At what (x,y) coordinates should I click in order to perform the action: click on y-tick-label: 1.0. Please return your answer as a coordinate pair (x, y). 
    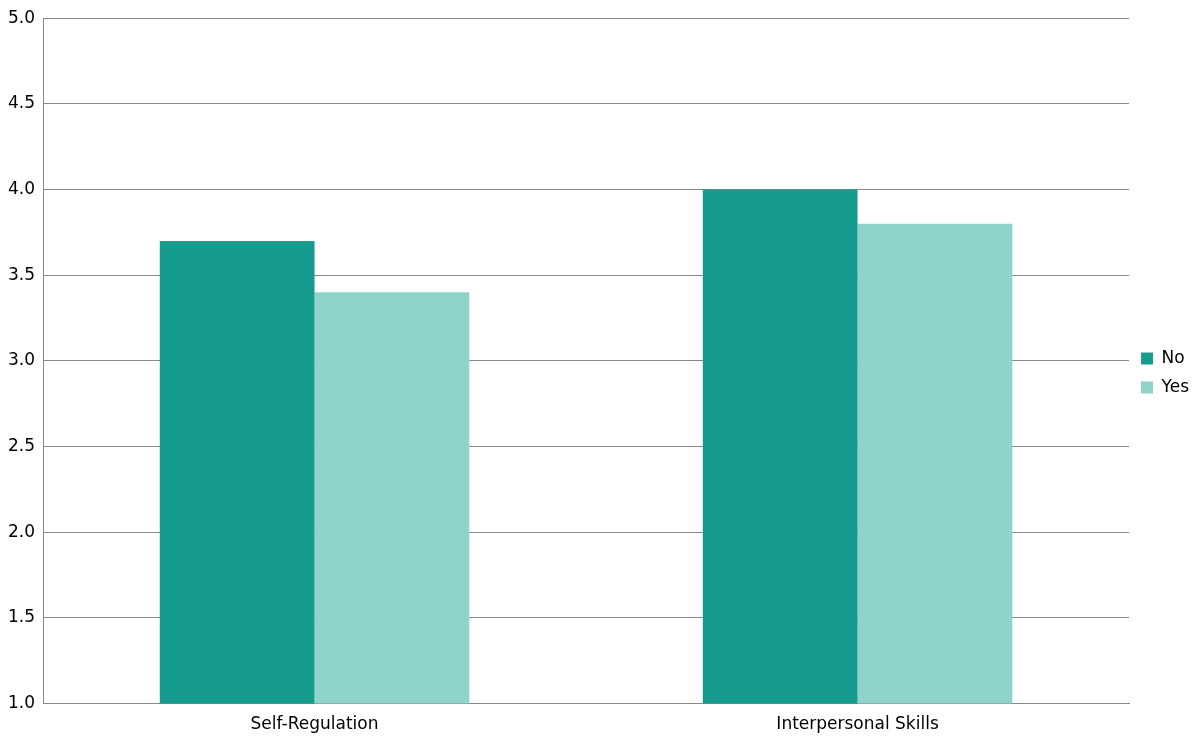
    Looking at the image, I should click on (21, 702).